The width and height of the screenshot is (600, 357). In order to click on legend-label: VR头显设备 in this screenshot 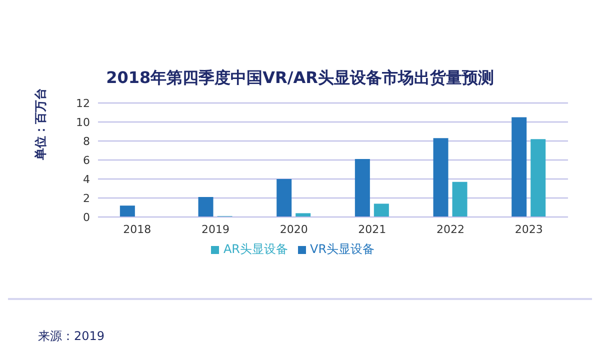, I will do `click(342, 249)`.